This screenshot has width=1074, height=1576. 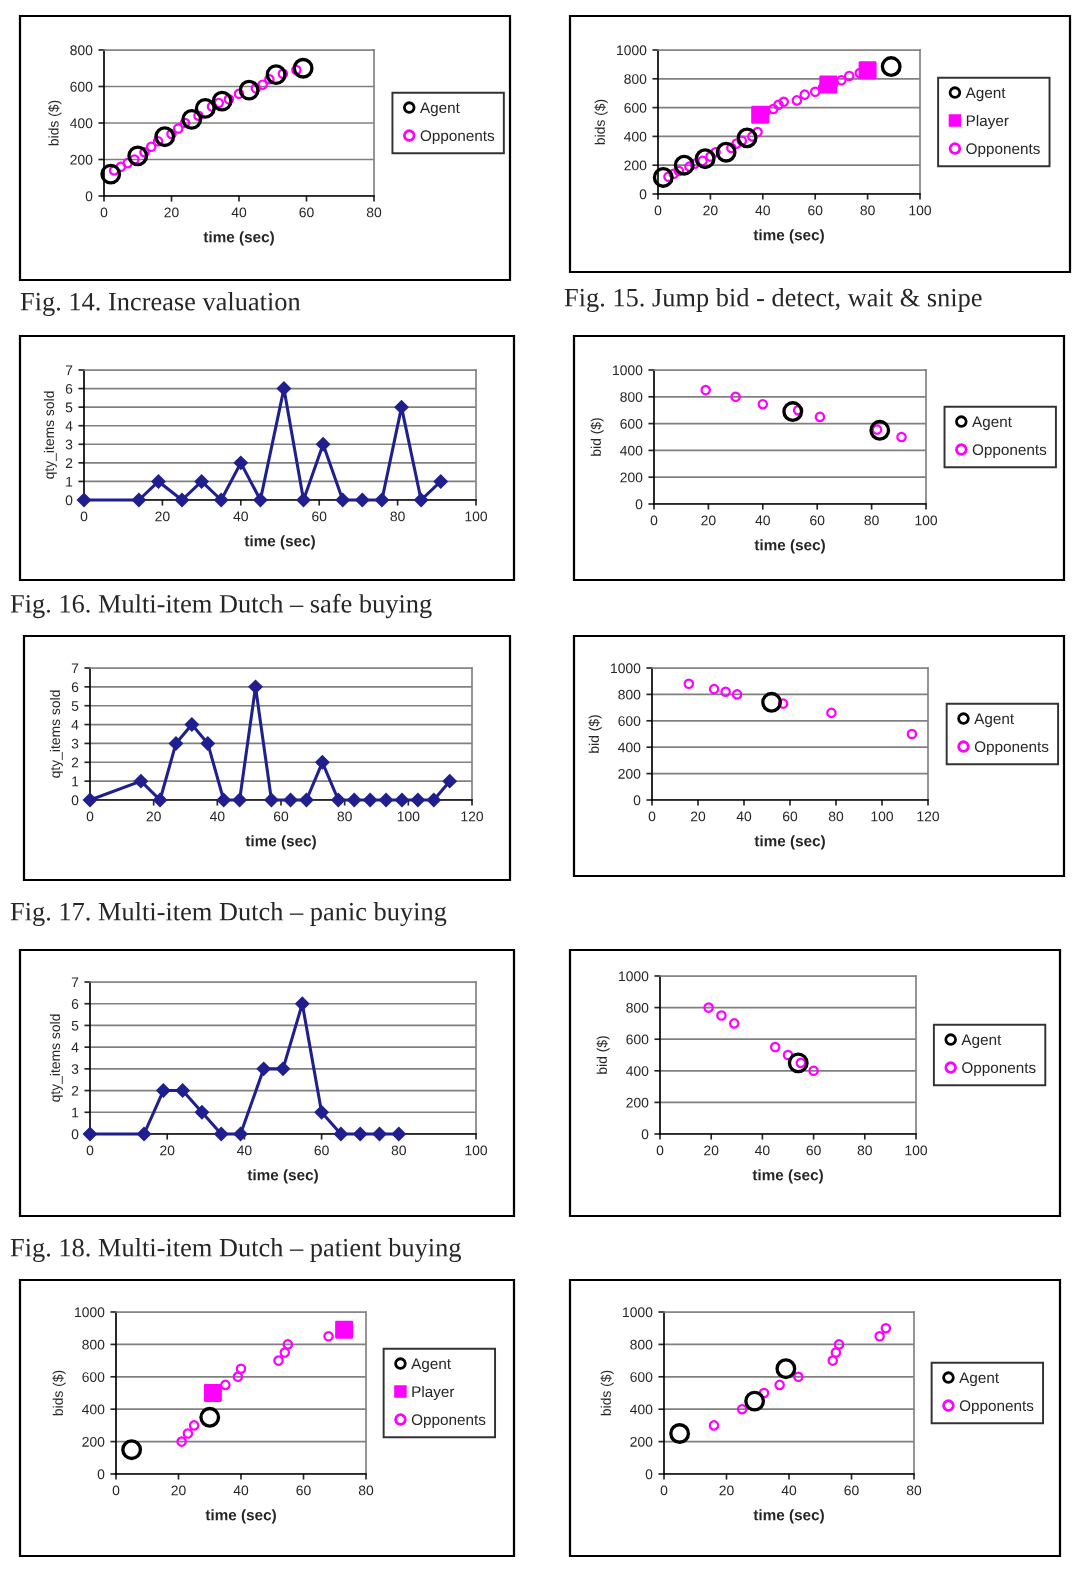 What do you see at coordinates (773, 300) in the screenshot?
I see `caption: Fig. 15. Jump bid - detect, wait & snipe` at bounding box center [773, 300].